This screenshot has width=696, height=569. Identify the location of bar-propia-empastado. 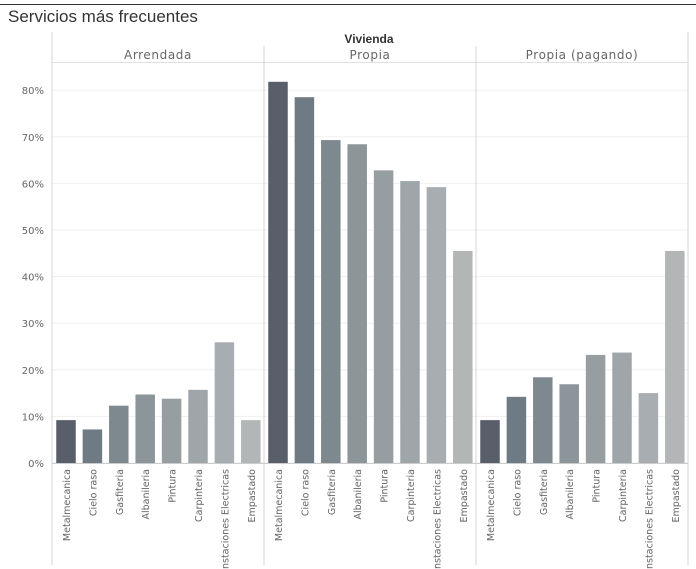
(463, 356).